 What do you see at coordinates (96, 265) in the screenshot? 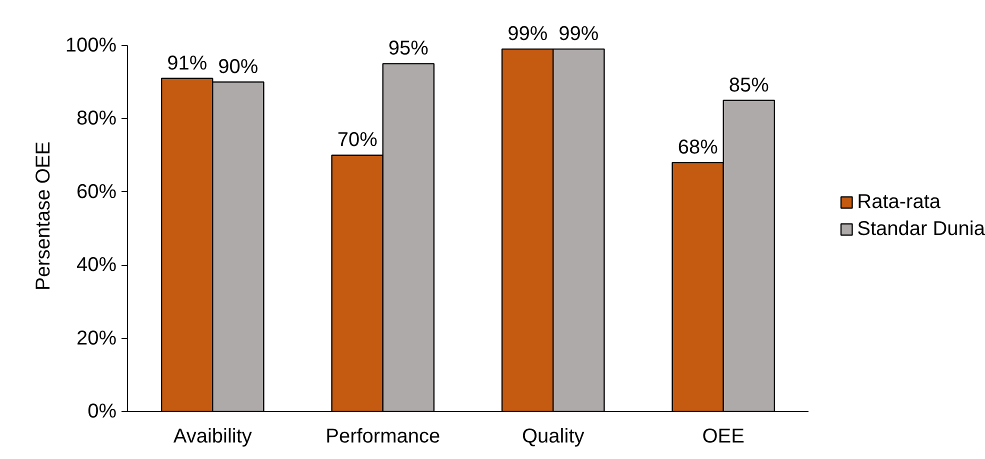
I see `y-tick-label: 40%` at bounding box center [96, 265].